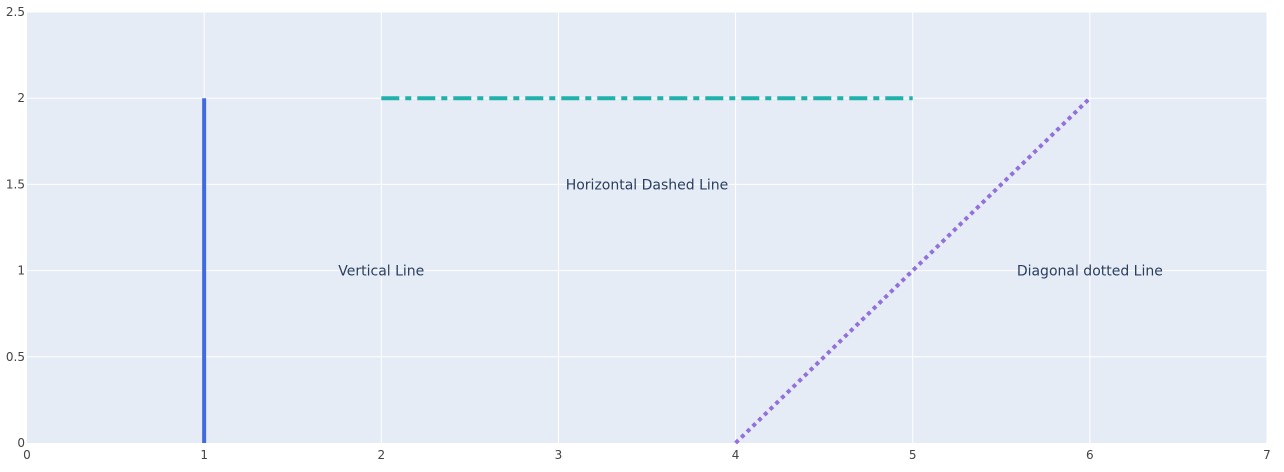 Image resolution: width=1284 pixels, height=472 pixels. What do you see at coordinates (15, 357) in the screenshot?
I see `y-tick-label-1: 0.5` at bounding box center [15, 357].